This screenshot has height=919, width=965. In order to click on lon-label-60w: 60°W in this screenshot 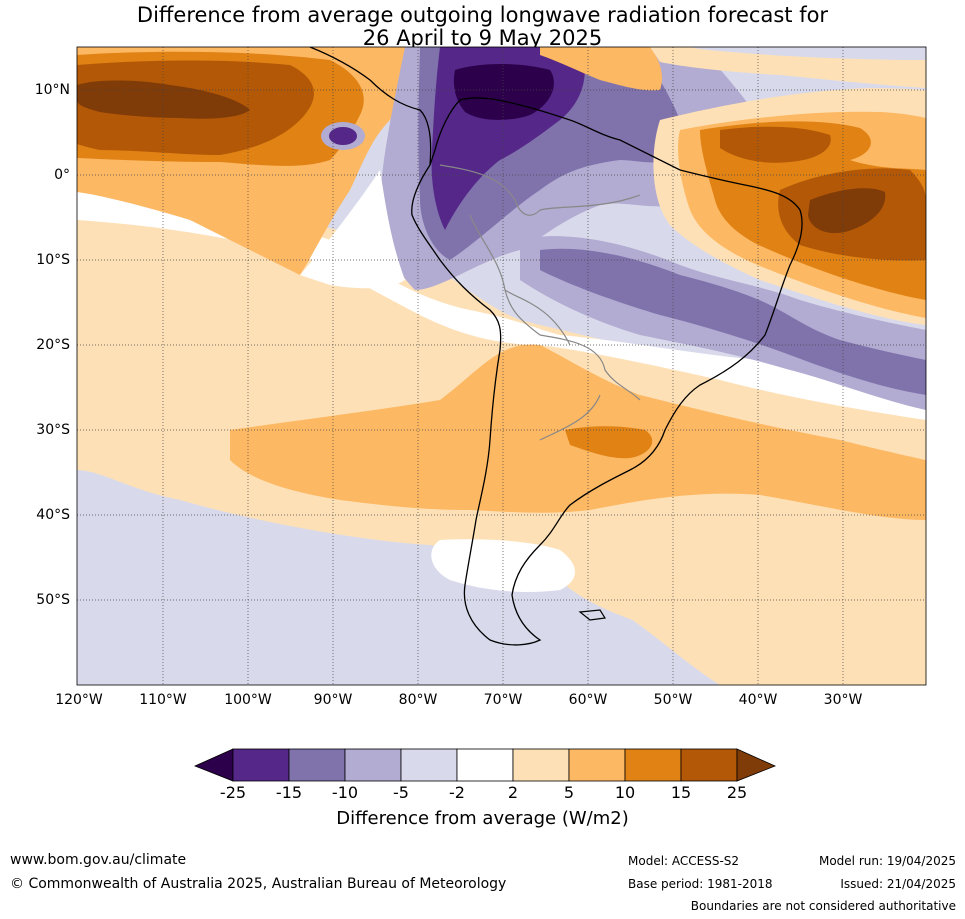, I will do `click(588, 700)`.